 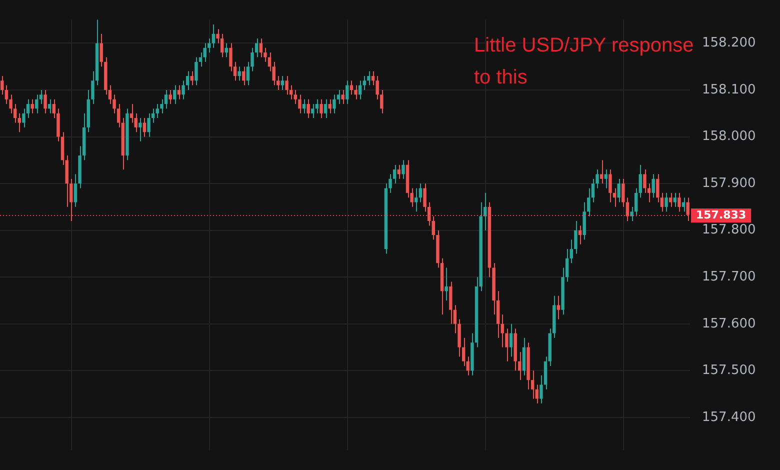 I want to click on ref-line-label: 157.833, so click(x=721, y=215).